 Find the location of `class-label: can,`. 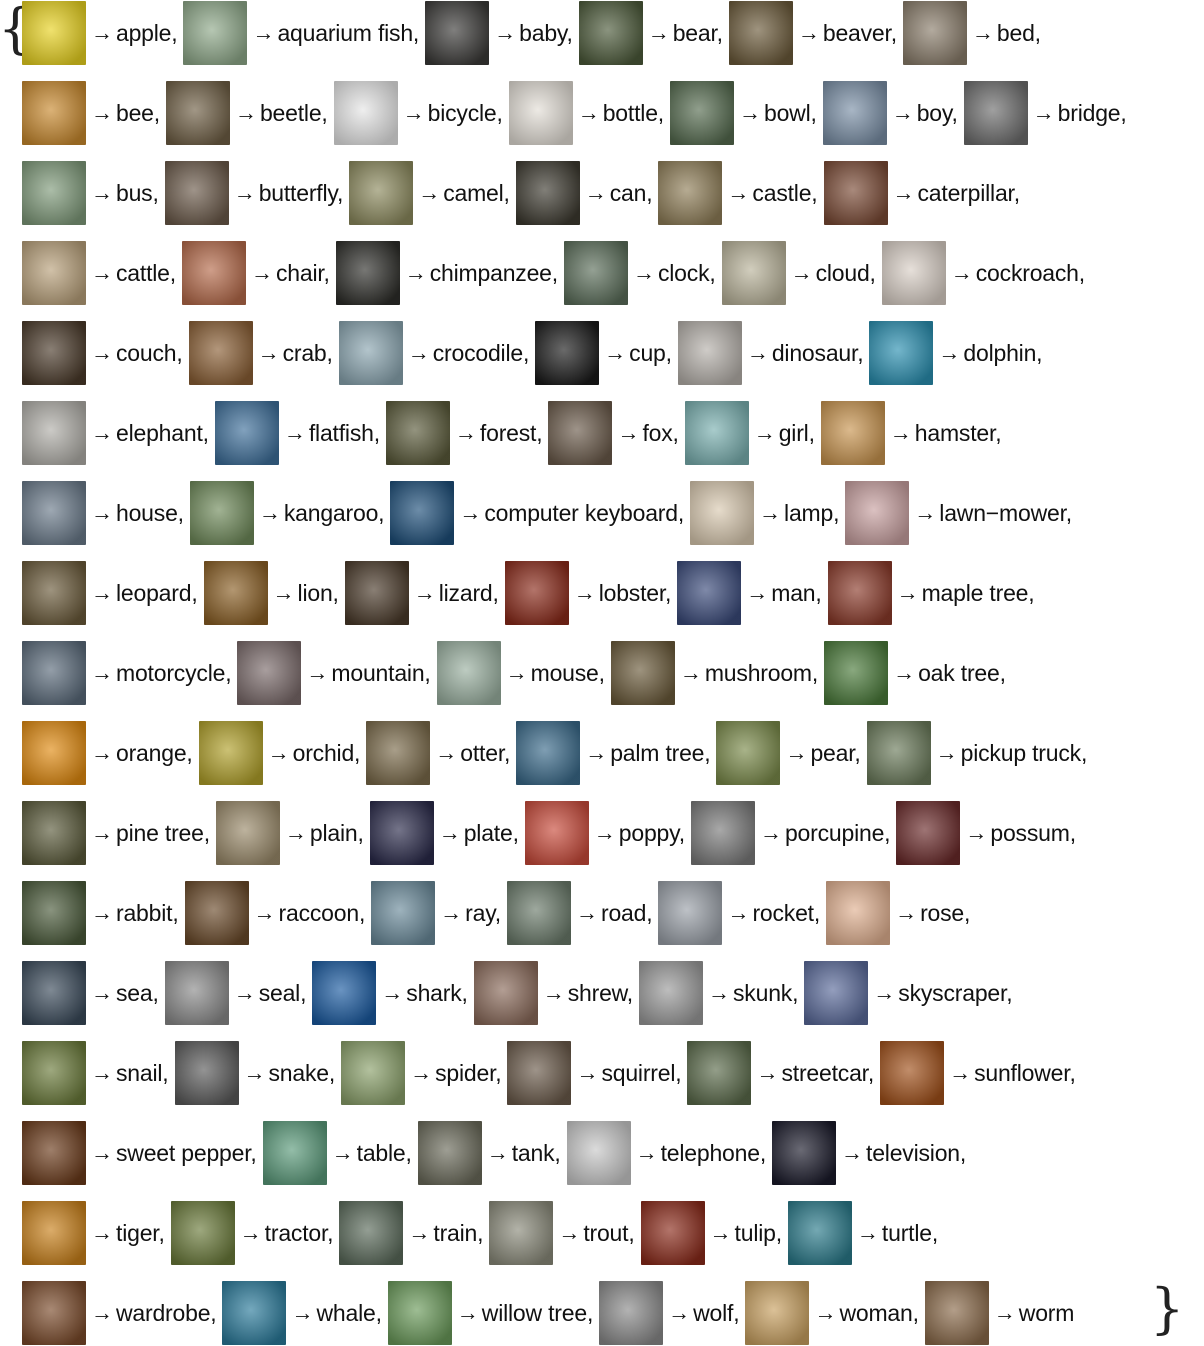

class-label: can, is located at coordinates (631, 193).